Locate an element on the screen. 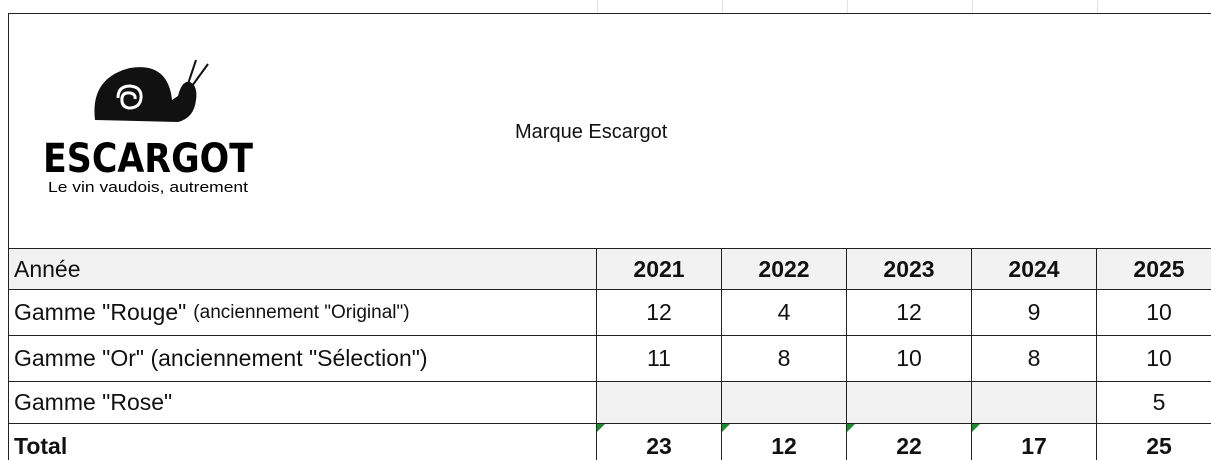 This screenshot has width=1211, height=460. brand: ESCARGOT is located at coordinates (148, 159).